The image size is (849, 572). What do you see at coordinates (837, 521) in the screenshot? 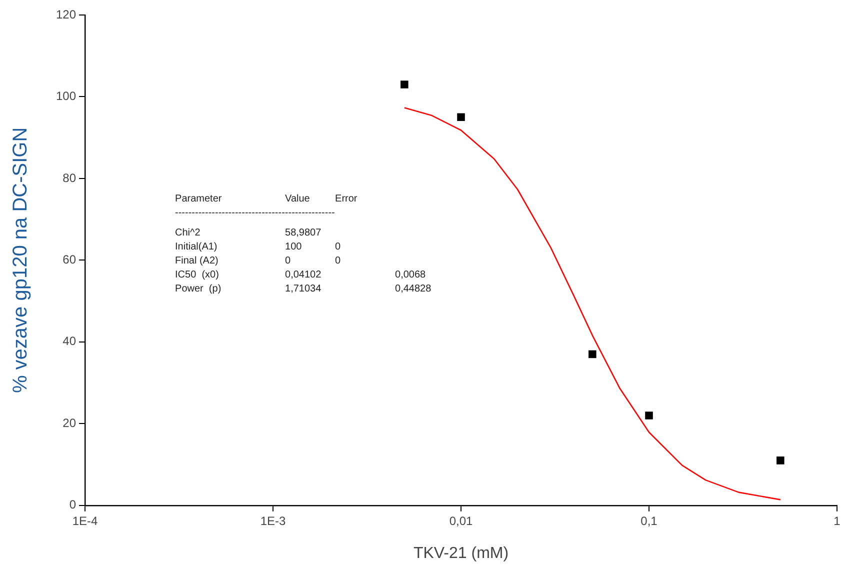
I see `x-tick-label: 1` at bounding box center [837, 521].